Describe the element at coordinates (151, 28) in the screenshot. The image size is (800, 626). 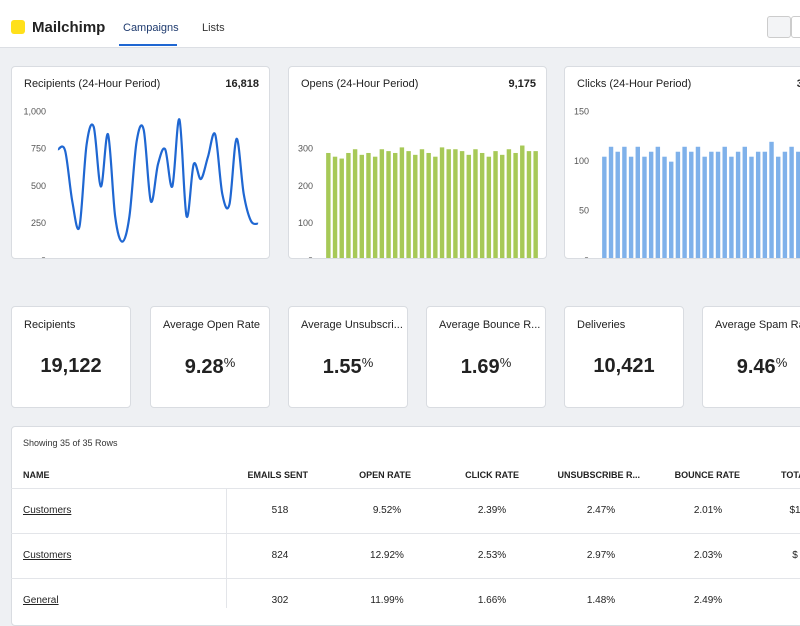
I see `tab: Campaigns` at that location.